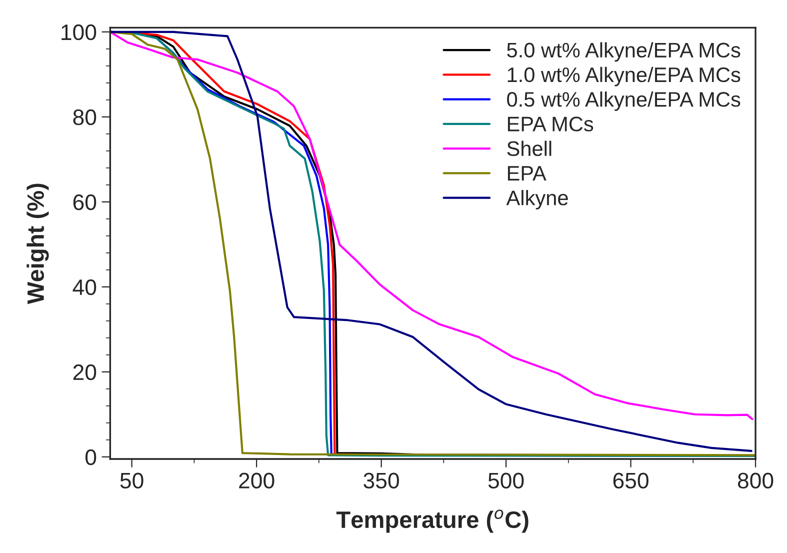  Describe the element at coordinates (84, 372) in the screenshot. I see `y-tick-label: 20` at that location.